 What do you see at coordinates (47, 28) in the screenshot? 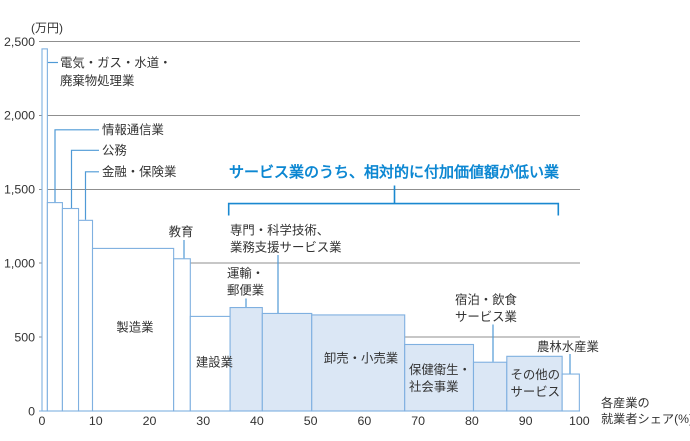
I see `y-axis-unit-label: (万円)` at bounding box center [47, 28].